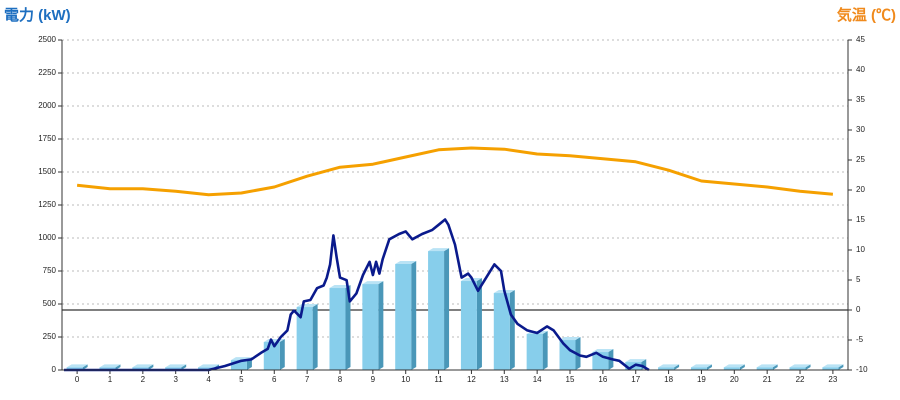 The width and height of the screenshot is (900, 400). What do you see at coordinates (767, 379) in the screenshot?
I see `x-tick-label: 21` at bounding box center [767, 379].